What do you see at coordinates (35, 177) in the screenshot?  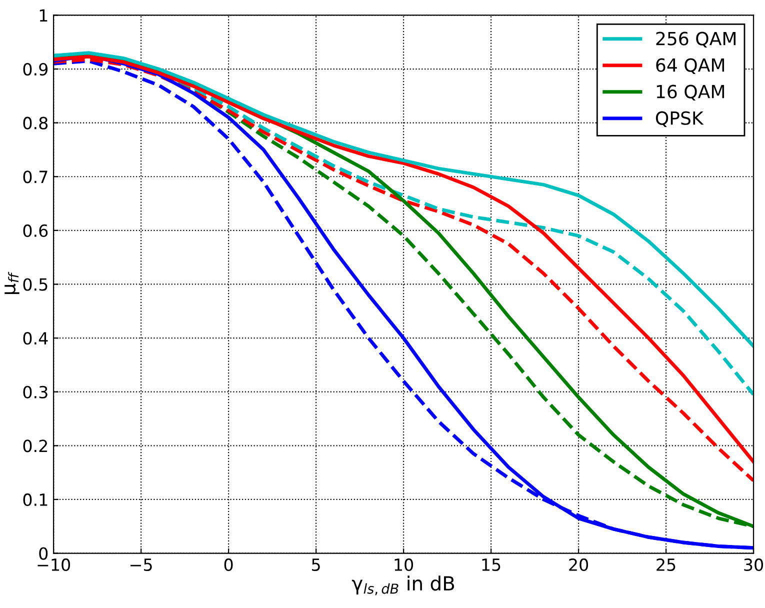 I see `y-tick-label: 0.7` at bounding box center [35, 177].